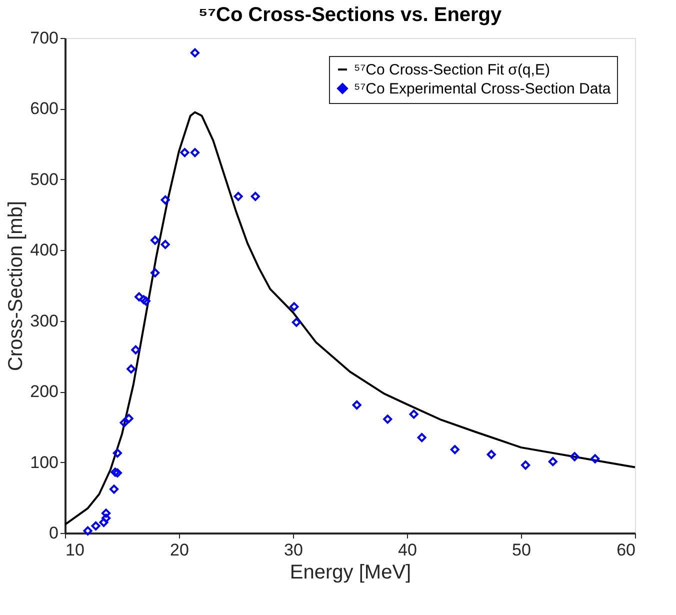 The height and width of the screenshot is (615, 676). Describe the element at coordinates (293, 550) in the screenshot. I see `x-tick-label: 30` at that location.